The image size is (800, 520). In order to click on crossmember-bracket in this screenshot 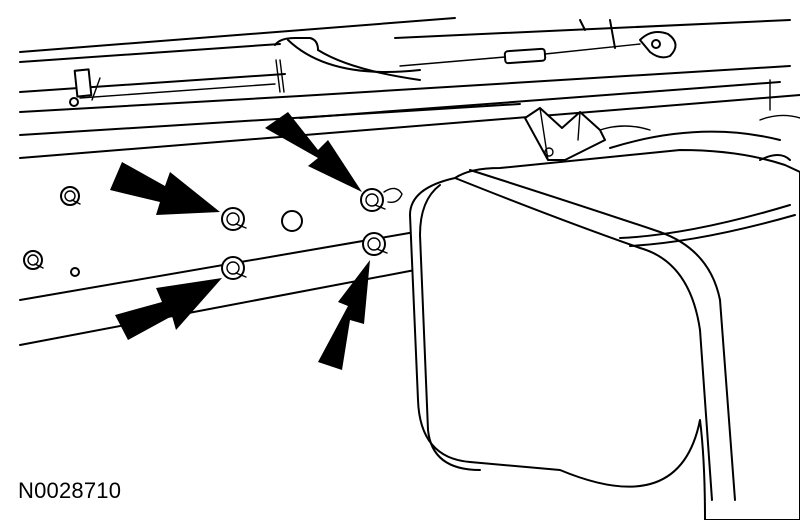, I will do `click(347, 65)`.